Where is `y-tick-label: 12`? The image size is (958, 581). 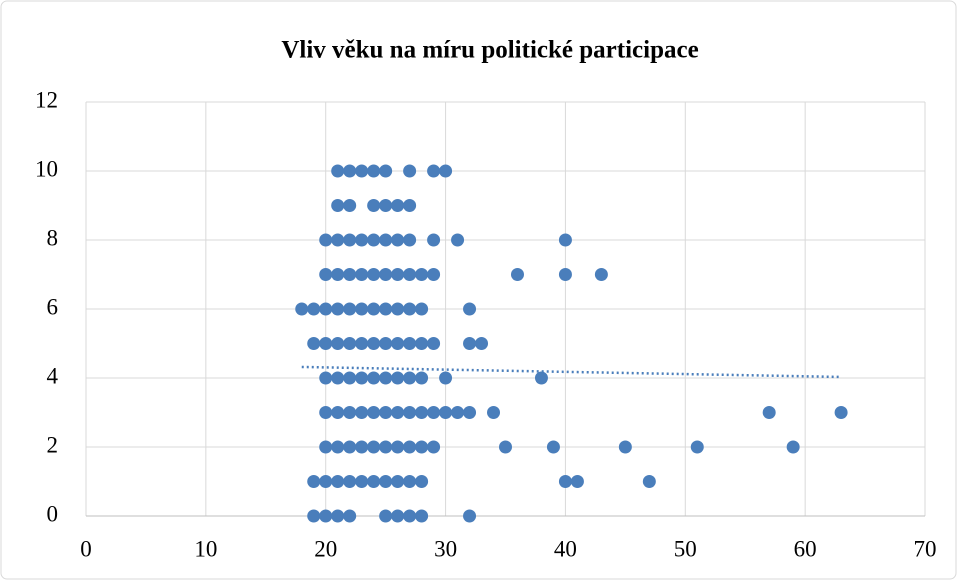
y-tick-label: 12 is located at coordinates (46, 99).